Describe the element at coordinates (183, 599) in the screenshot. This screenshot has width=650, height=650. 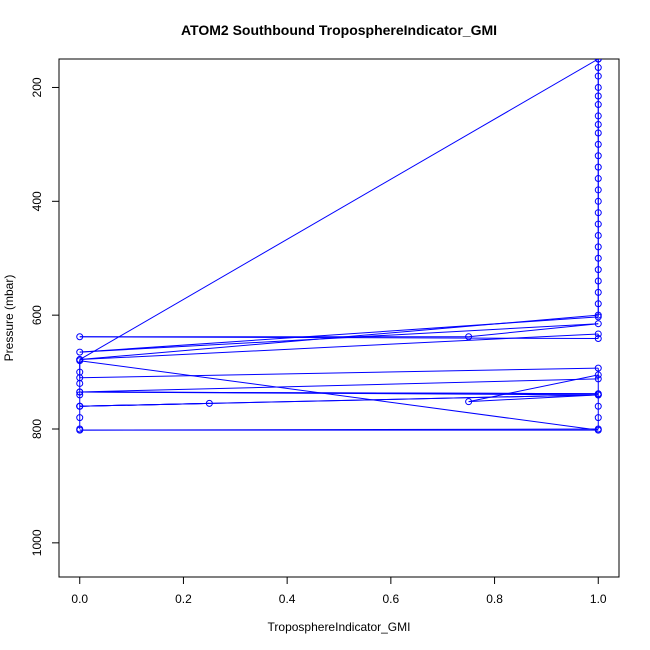
I see `x-tick-label: 0.2` at that location.